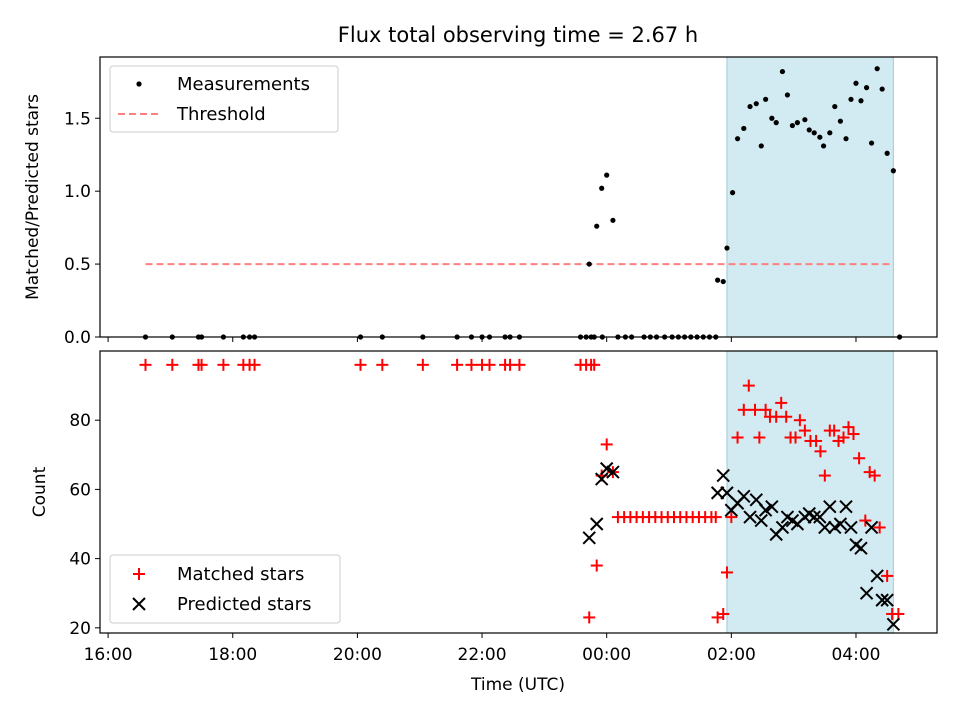 This screenshot has width=960, height=720. I want to click on x-tick-label: 02:00, so click(731, 655).